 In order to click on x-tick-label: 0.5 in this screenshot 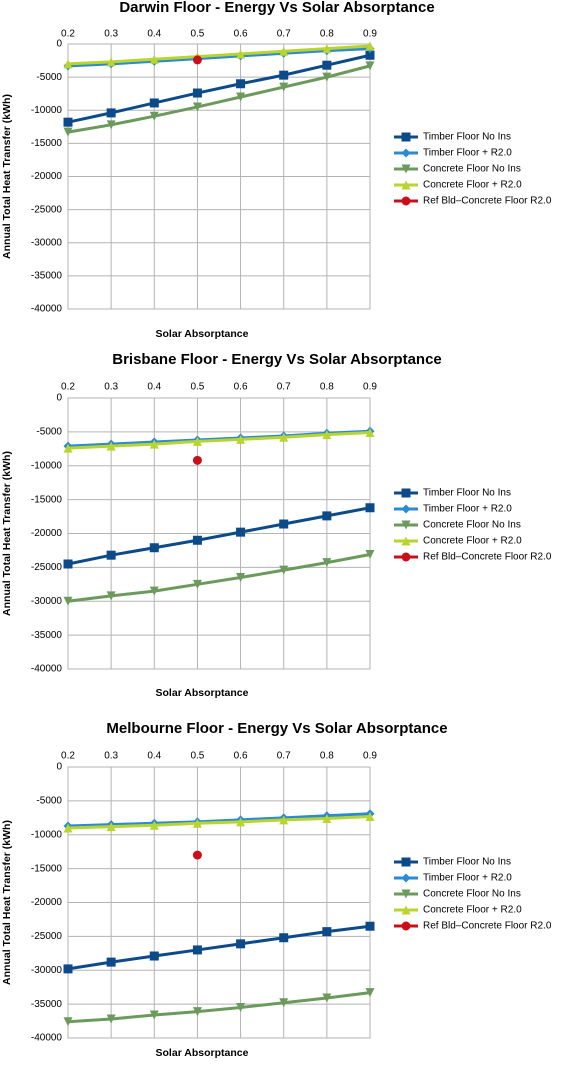, I will do `click(197, 34)`.